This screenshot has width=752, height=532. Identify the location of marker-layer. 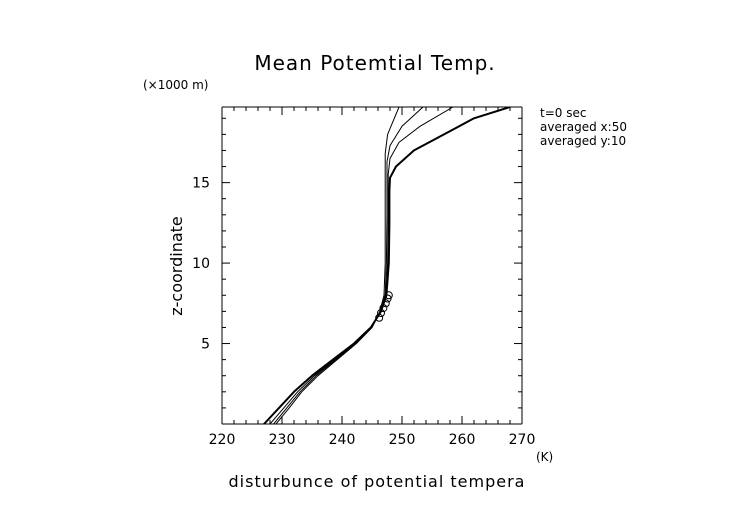
(384, 306).